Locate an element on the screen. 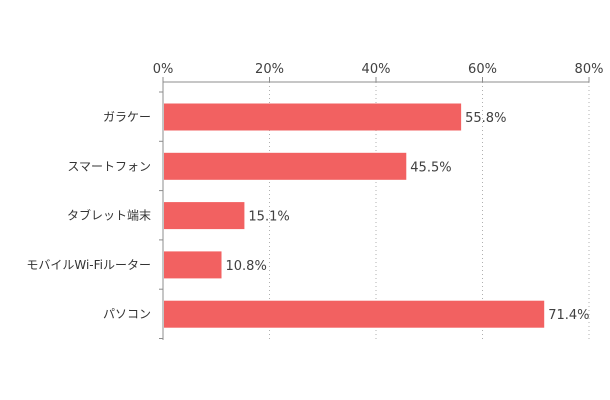  data-label: 71.4% is located at coordinates (568, 315).